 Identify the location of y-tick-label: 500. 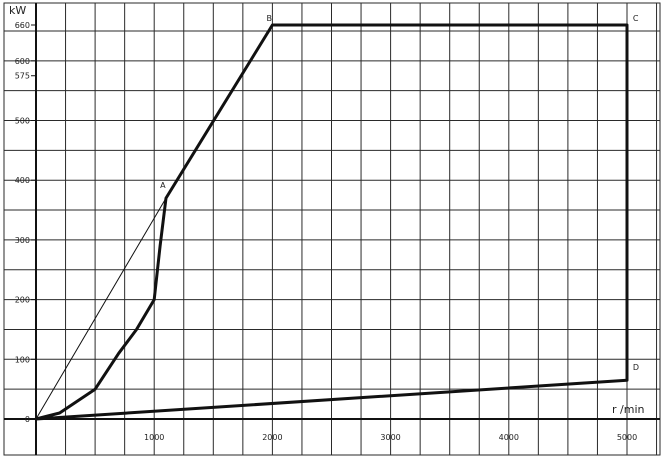
(22, 121).